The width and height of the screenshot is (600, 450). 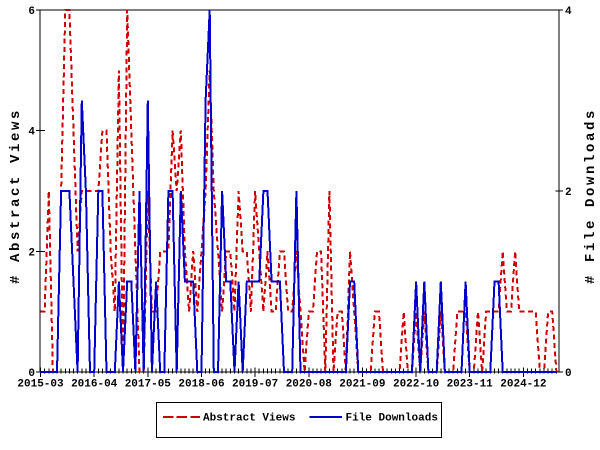 I want to click on svg-text: 2018-06, so click(x=201, y=385).